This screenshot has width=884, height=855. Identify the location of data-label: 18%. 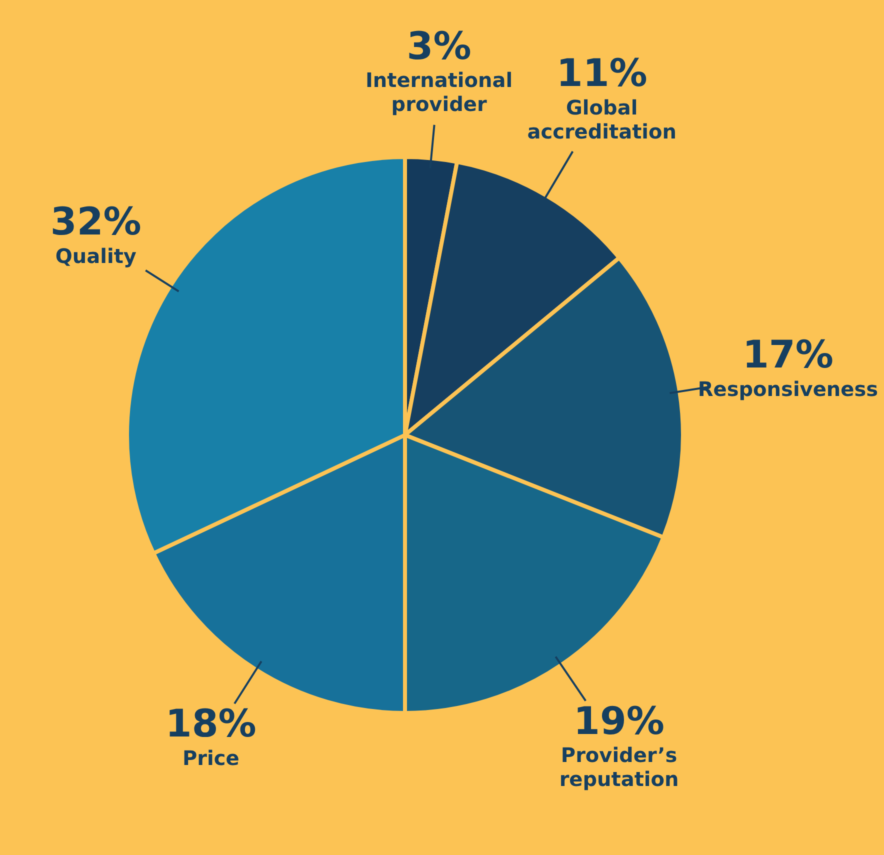
(210, 724).